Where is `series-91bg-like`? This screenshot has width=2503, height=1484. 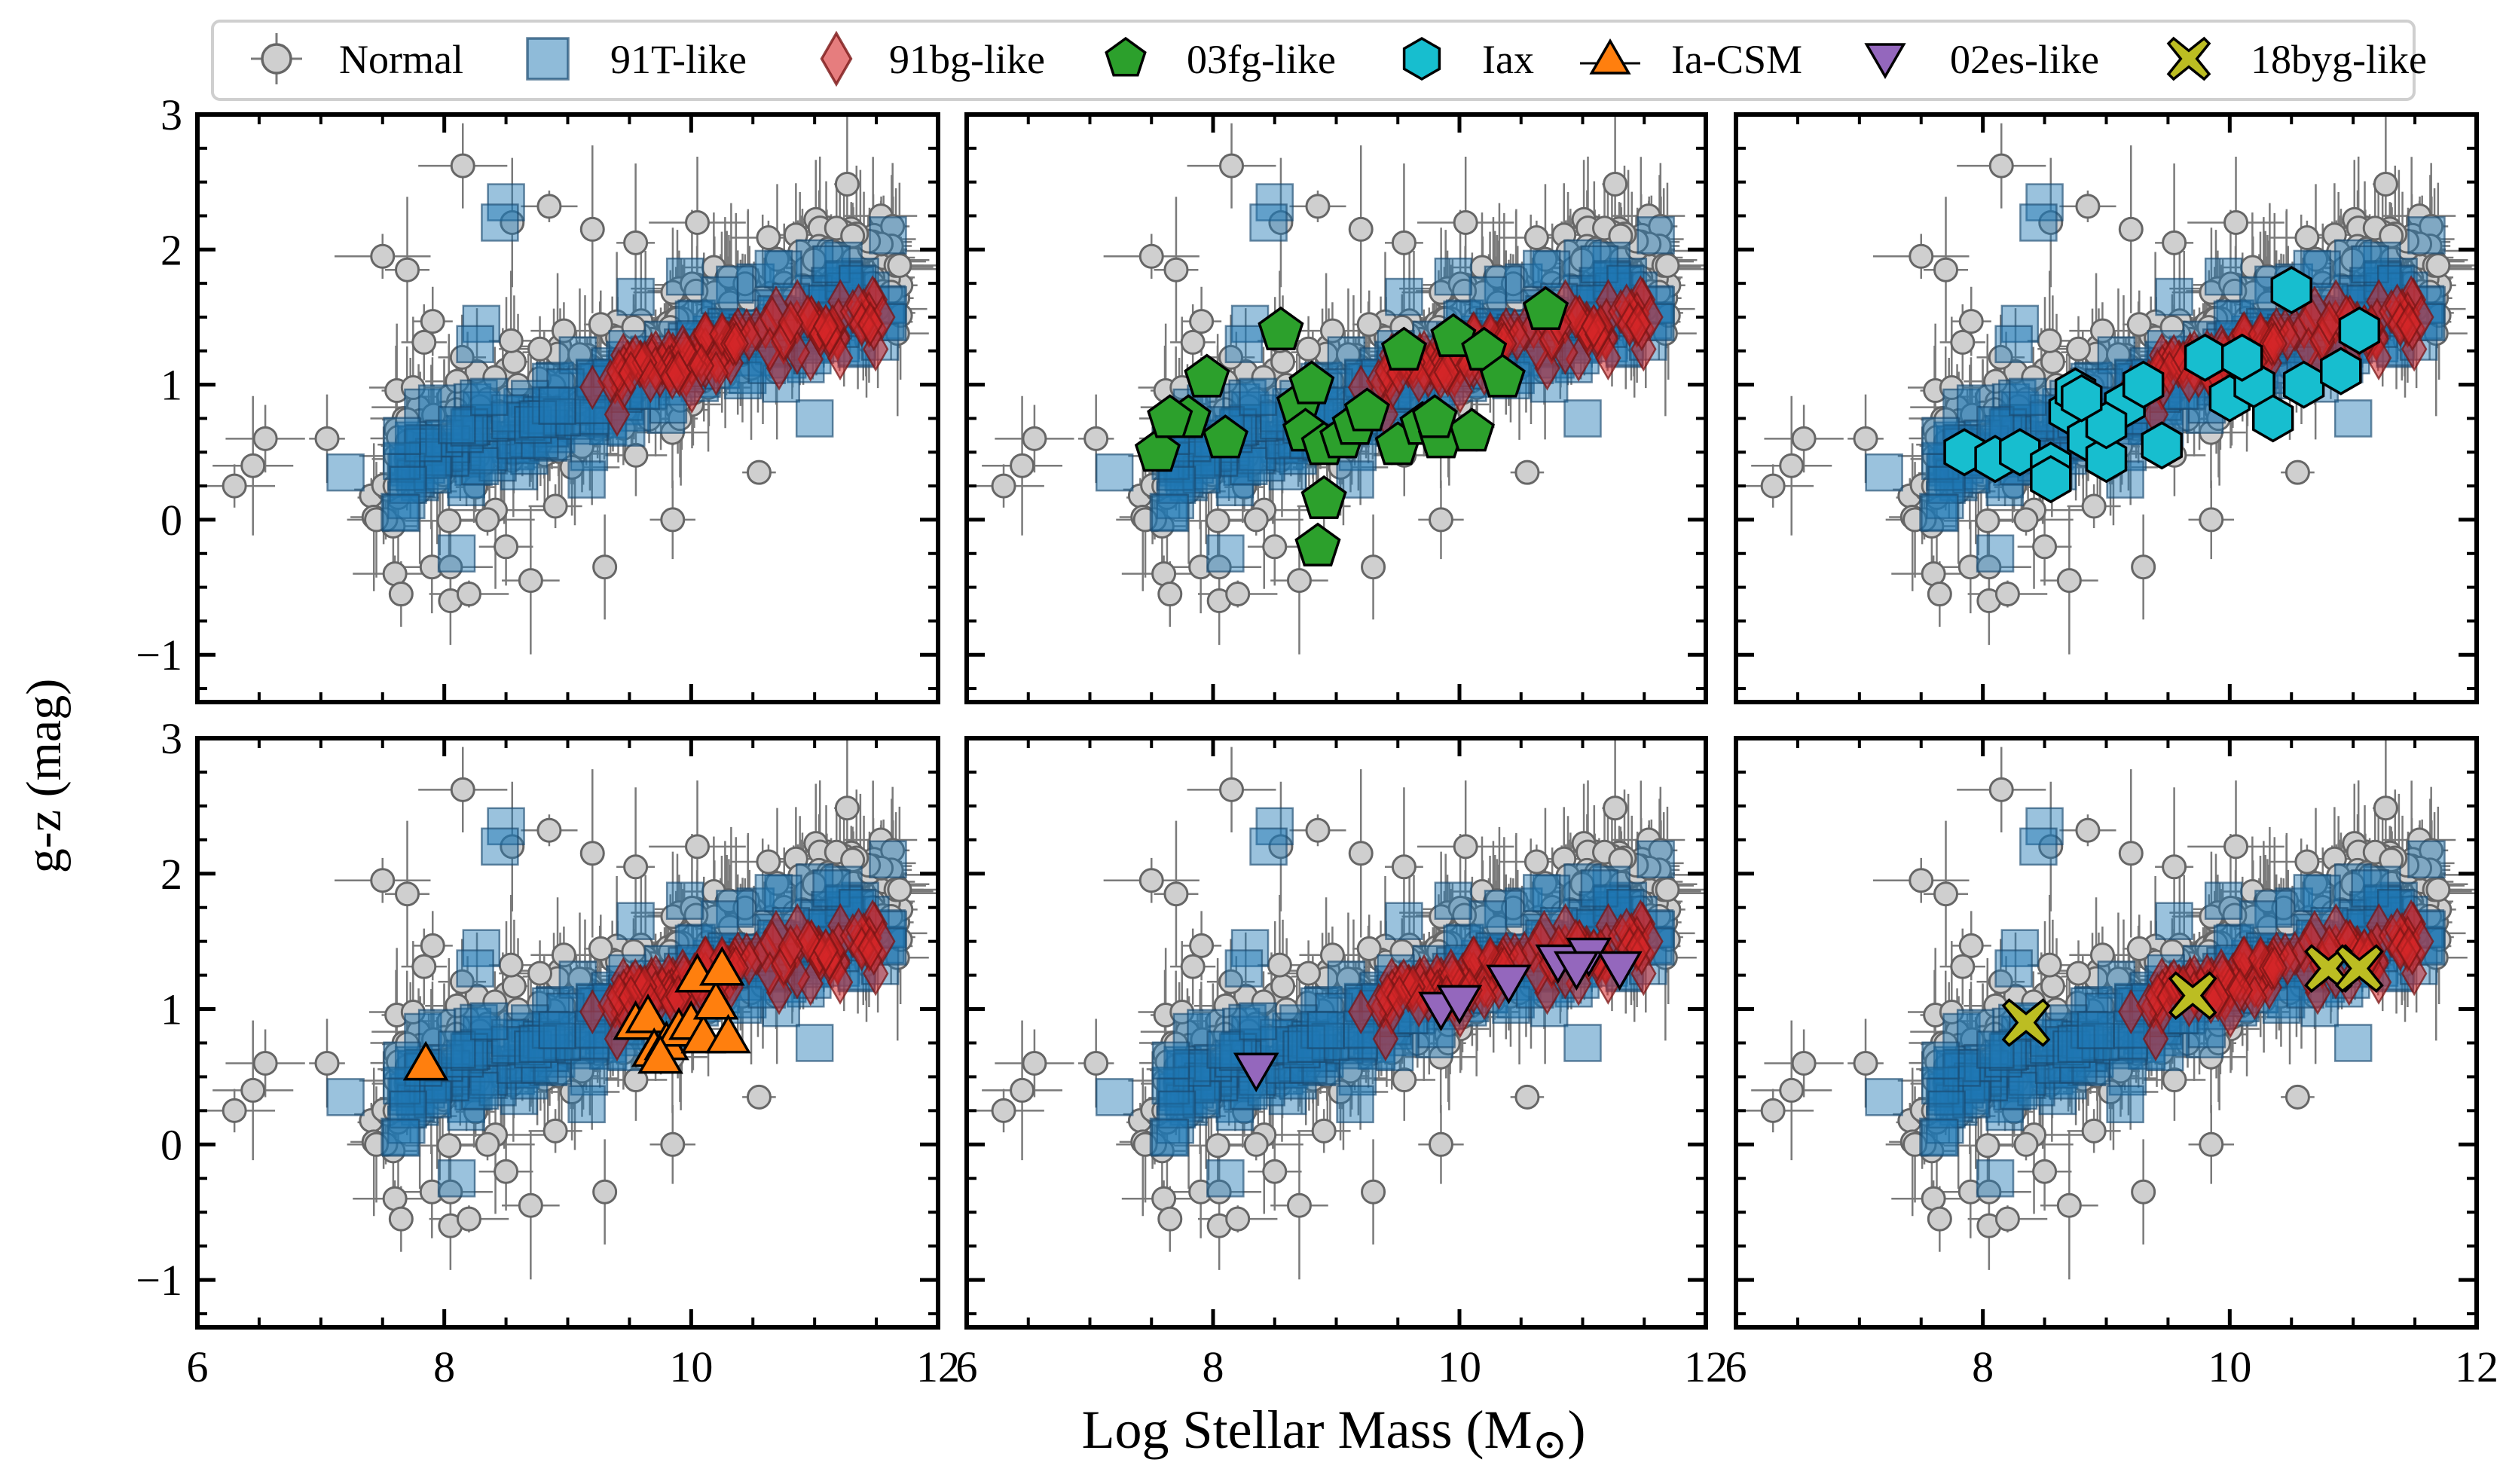
series-91bg-like is located at coordinates (737, 356).